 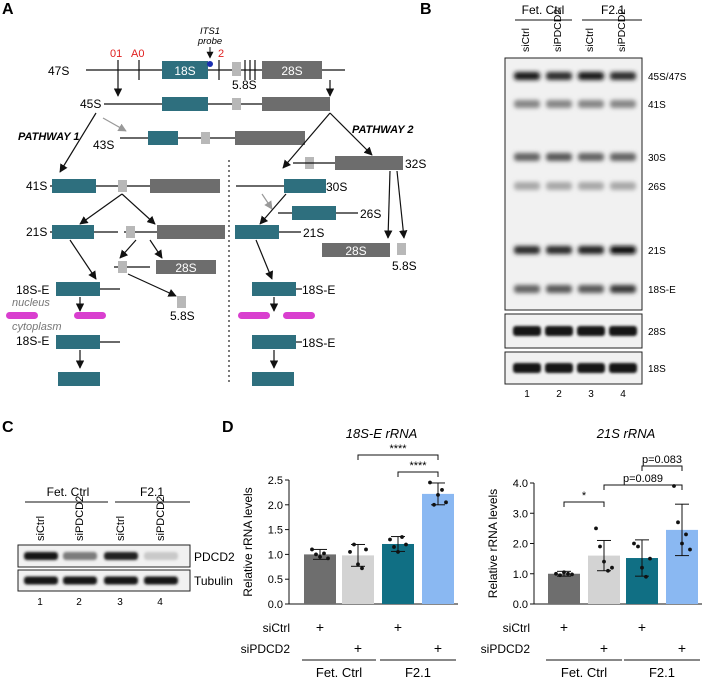 I want to click on 58s-region-47s, so click(x=236, y=69).